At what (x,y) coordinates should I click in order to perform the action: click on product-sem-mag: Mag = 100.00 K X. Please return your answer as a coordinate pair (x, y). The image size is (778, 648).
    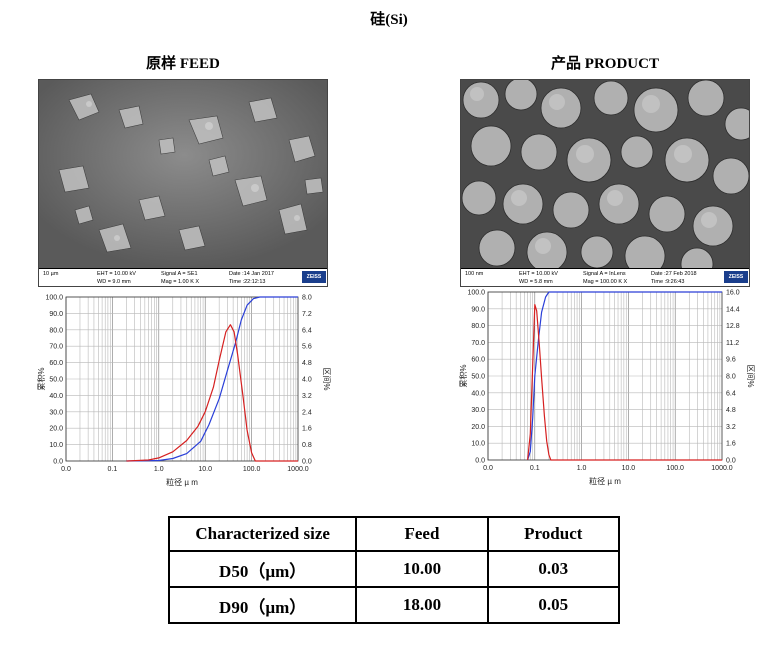
    Looking at the image, I should click on (605, 282).